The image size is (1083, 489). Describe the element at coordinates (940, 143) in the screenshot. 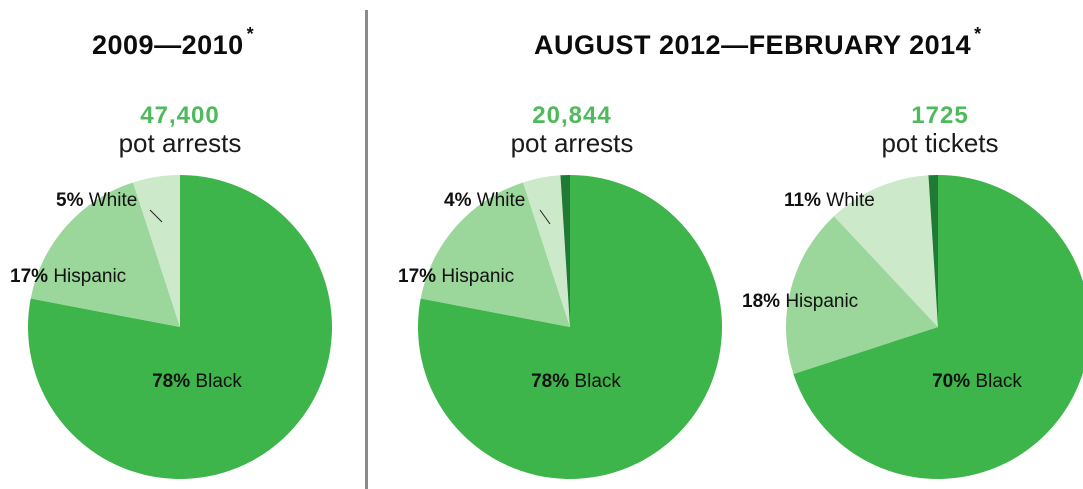

I see `count-label-tickets-2012-2014: pot tickets` at that location.